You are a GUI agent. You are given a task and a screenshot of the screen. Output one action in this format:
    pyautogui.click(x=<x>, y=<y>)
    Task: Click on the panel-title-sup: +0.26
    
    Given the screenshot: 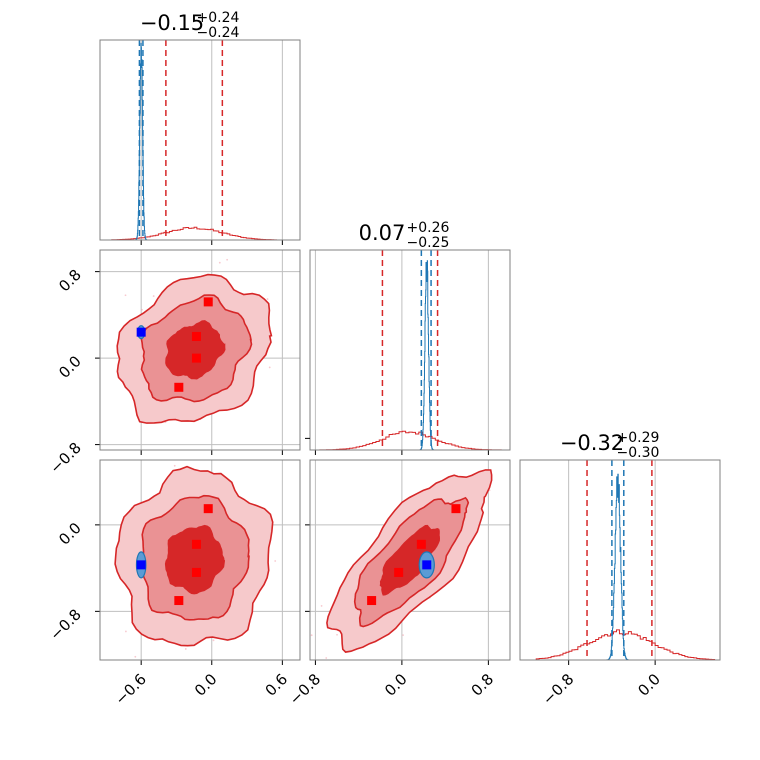 What is the action you would take?
    pyautogui.click(x=428, y=228)
    